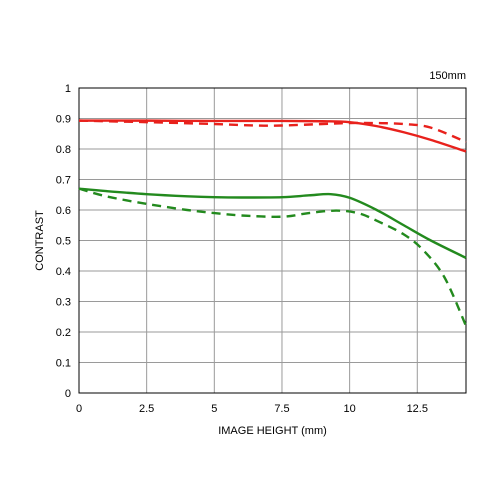  I want to click on y-axis-ticks: 0 0.1 0.2 0.3 0.4 0.5 0.6 0.7 0.8 0.9 1, so click(63, 241).